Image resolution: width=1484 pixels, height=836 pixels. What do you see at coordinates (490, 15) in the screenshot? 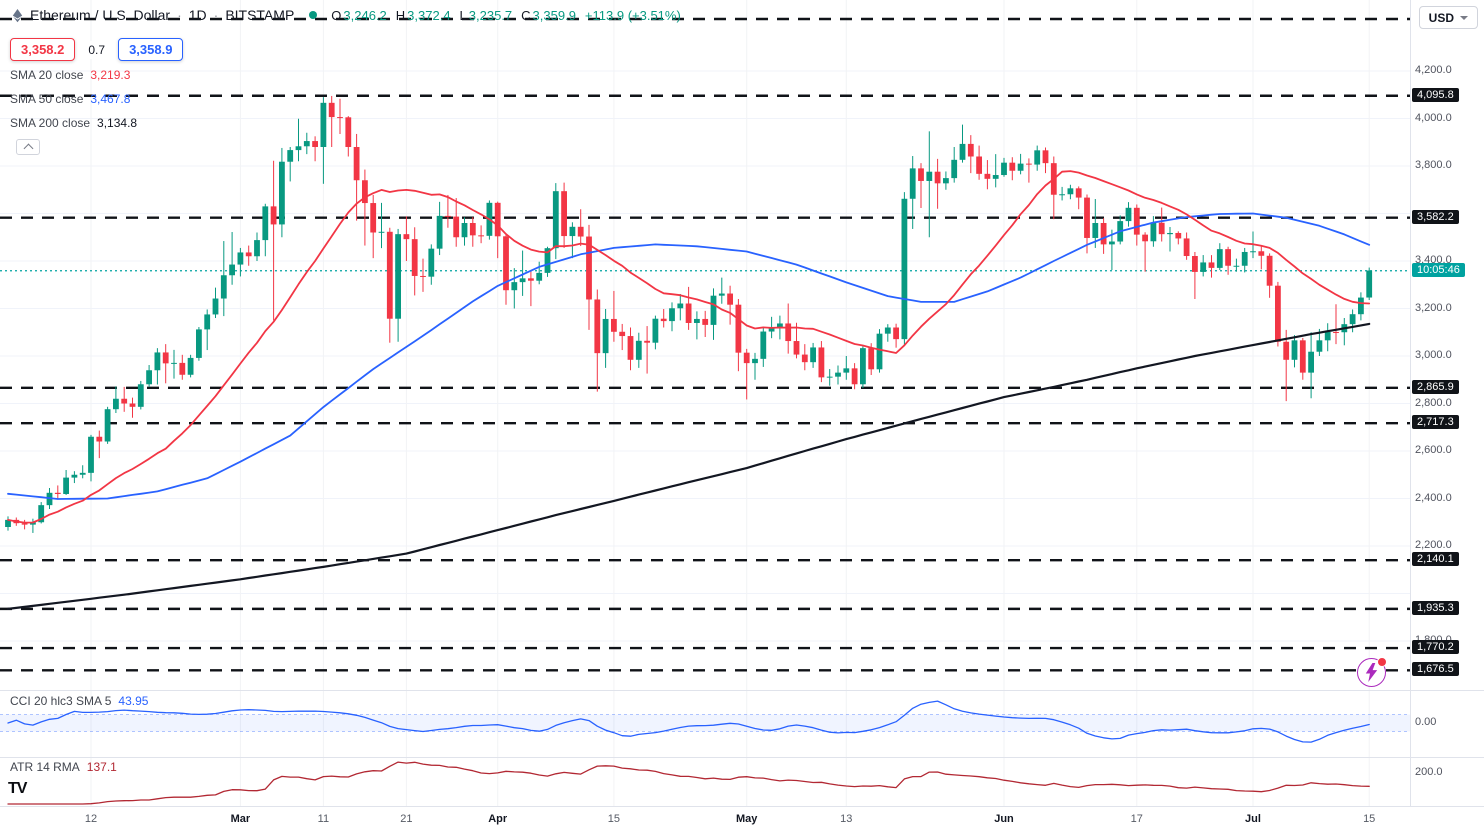
I see `low-value: 3,235.7` at bounding box center [490, 15].